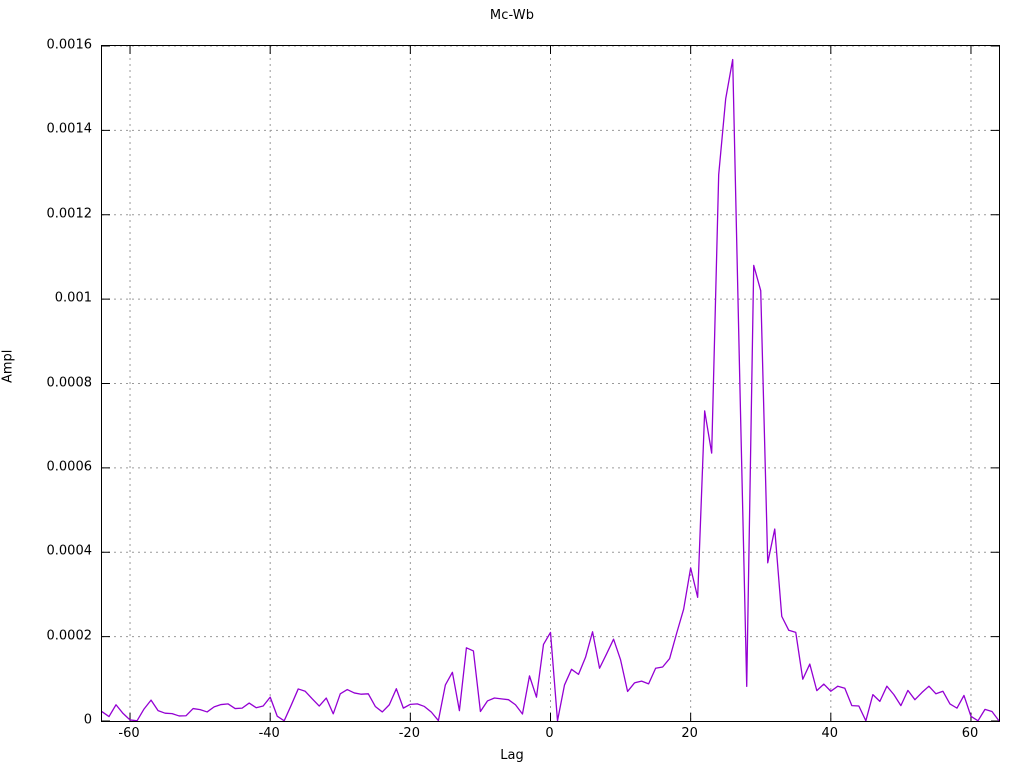 The width and height of the screenshot is (1024, 768). I want to click on x-tick-label: -20, so click(409, 733).